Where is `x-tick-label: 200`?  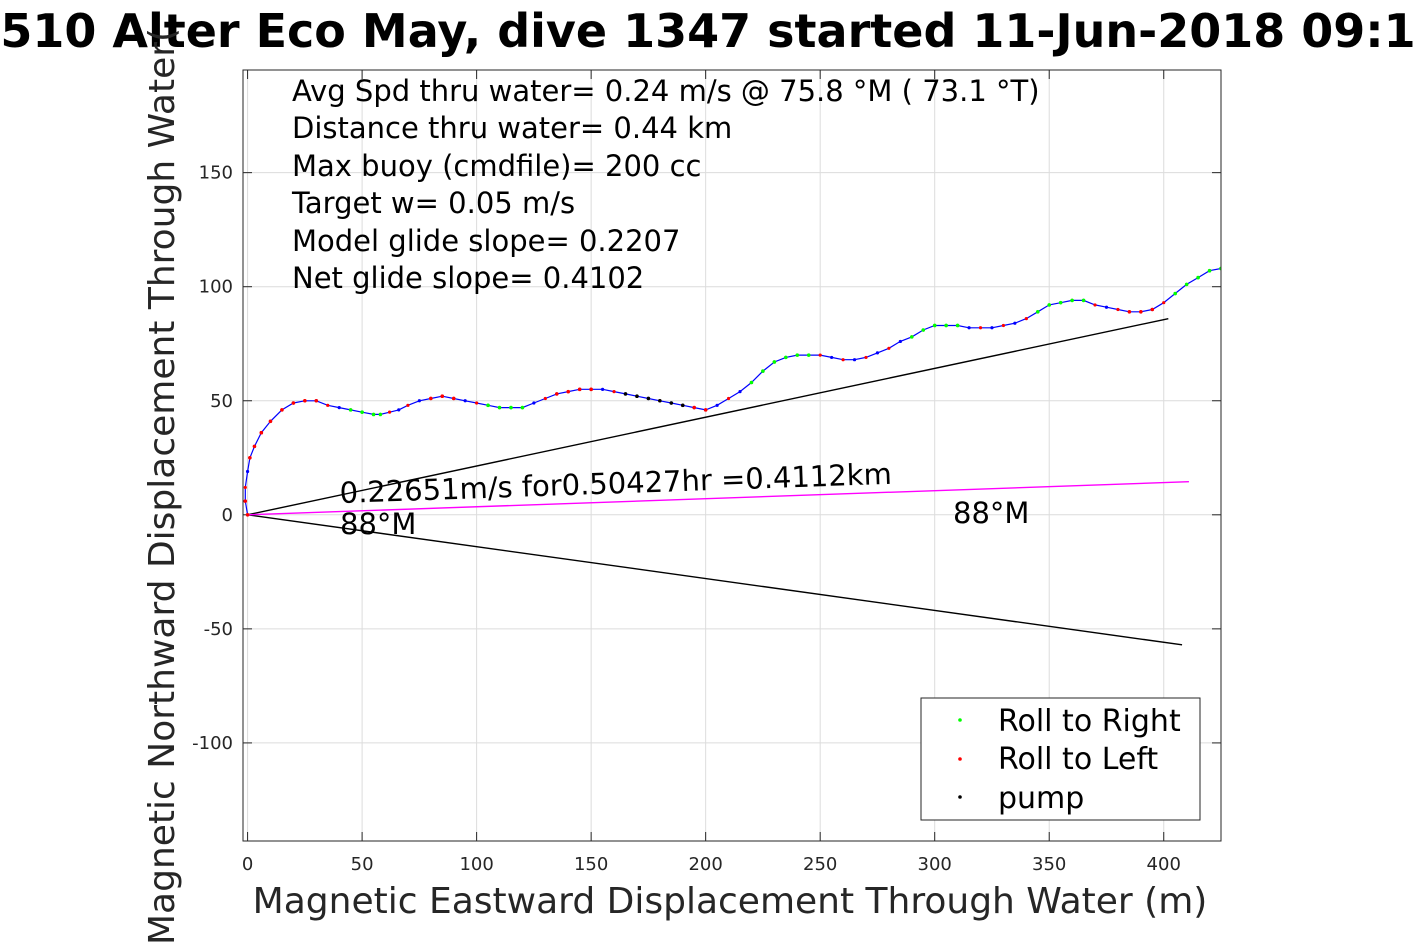
x-tick-label: 200 is located at coordinates (705, 864).